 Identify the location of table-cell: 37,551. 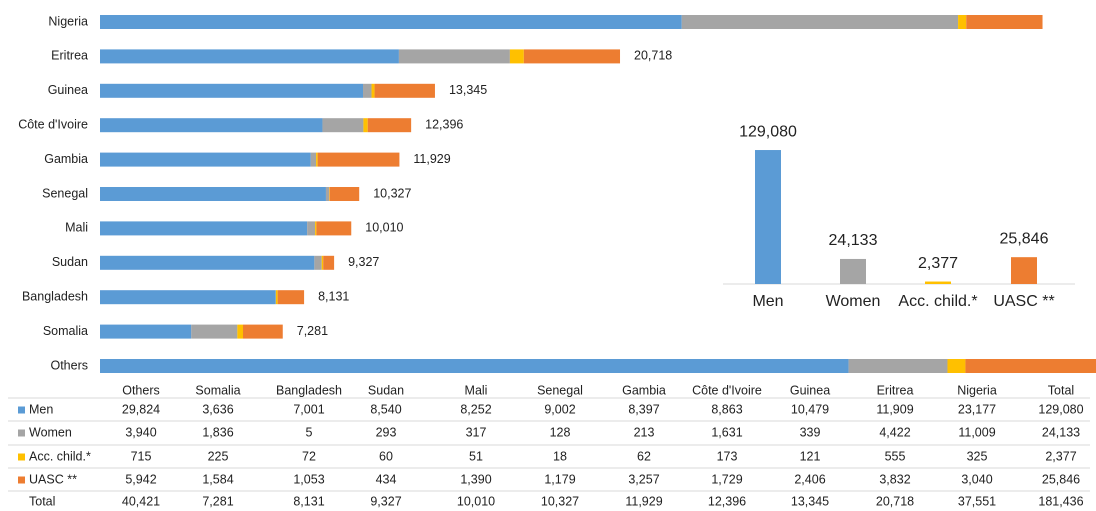
(977, 501).